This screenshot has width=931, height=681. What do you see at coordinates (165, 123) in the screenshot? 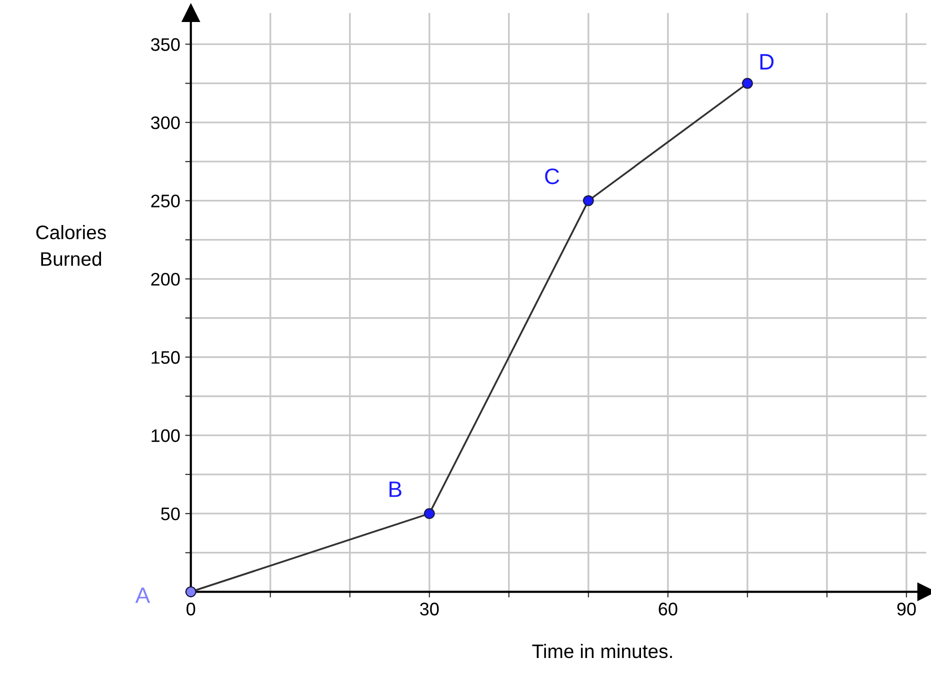
I see `y-tick-label: 300` at bounding box center [165, 123].